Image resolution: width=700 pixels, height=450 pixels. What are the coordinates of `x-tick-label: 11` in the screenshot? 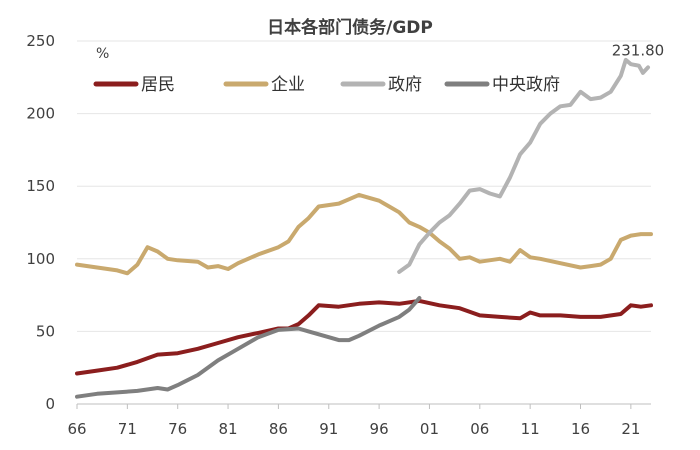 It's located at (530, 429).